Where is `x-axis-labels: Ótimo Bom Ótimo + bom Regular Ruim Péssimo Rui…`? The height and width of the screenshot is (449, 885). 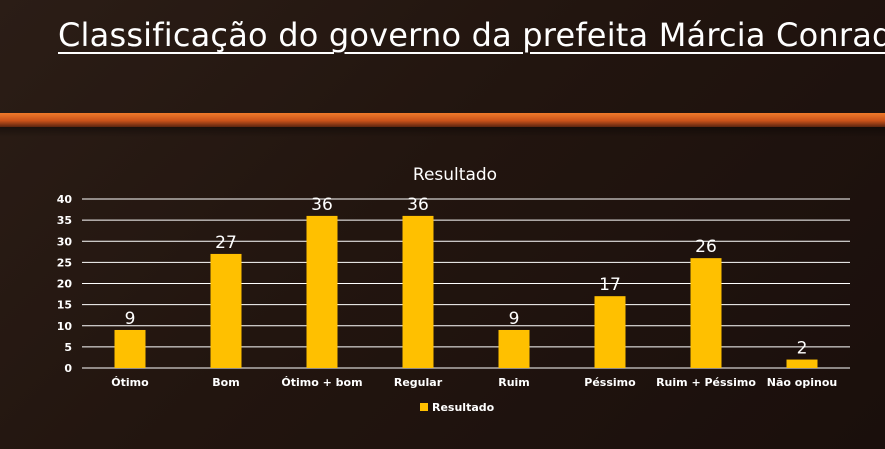 x-axis-labels: Ótimo Bom Ótimo + bom Regular Ruim Péssimo Rui… is located at coordinates (474, 382).